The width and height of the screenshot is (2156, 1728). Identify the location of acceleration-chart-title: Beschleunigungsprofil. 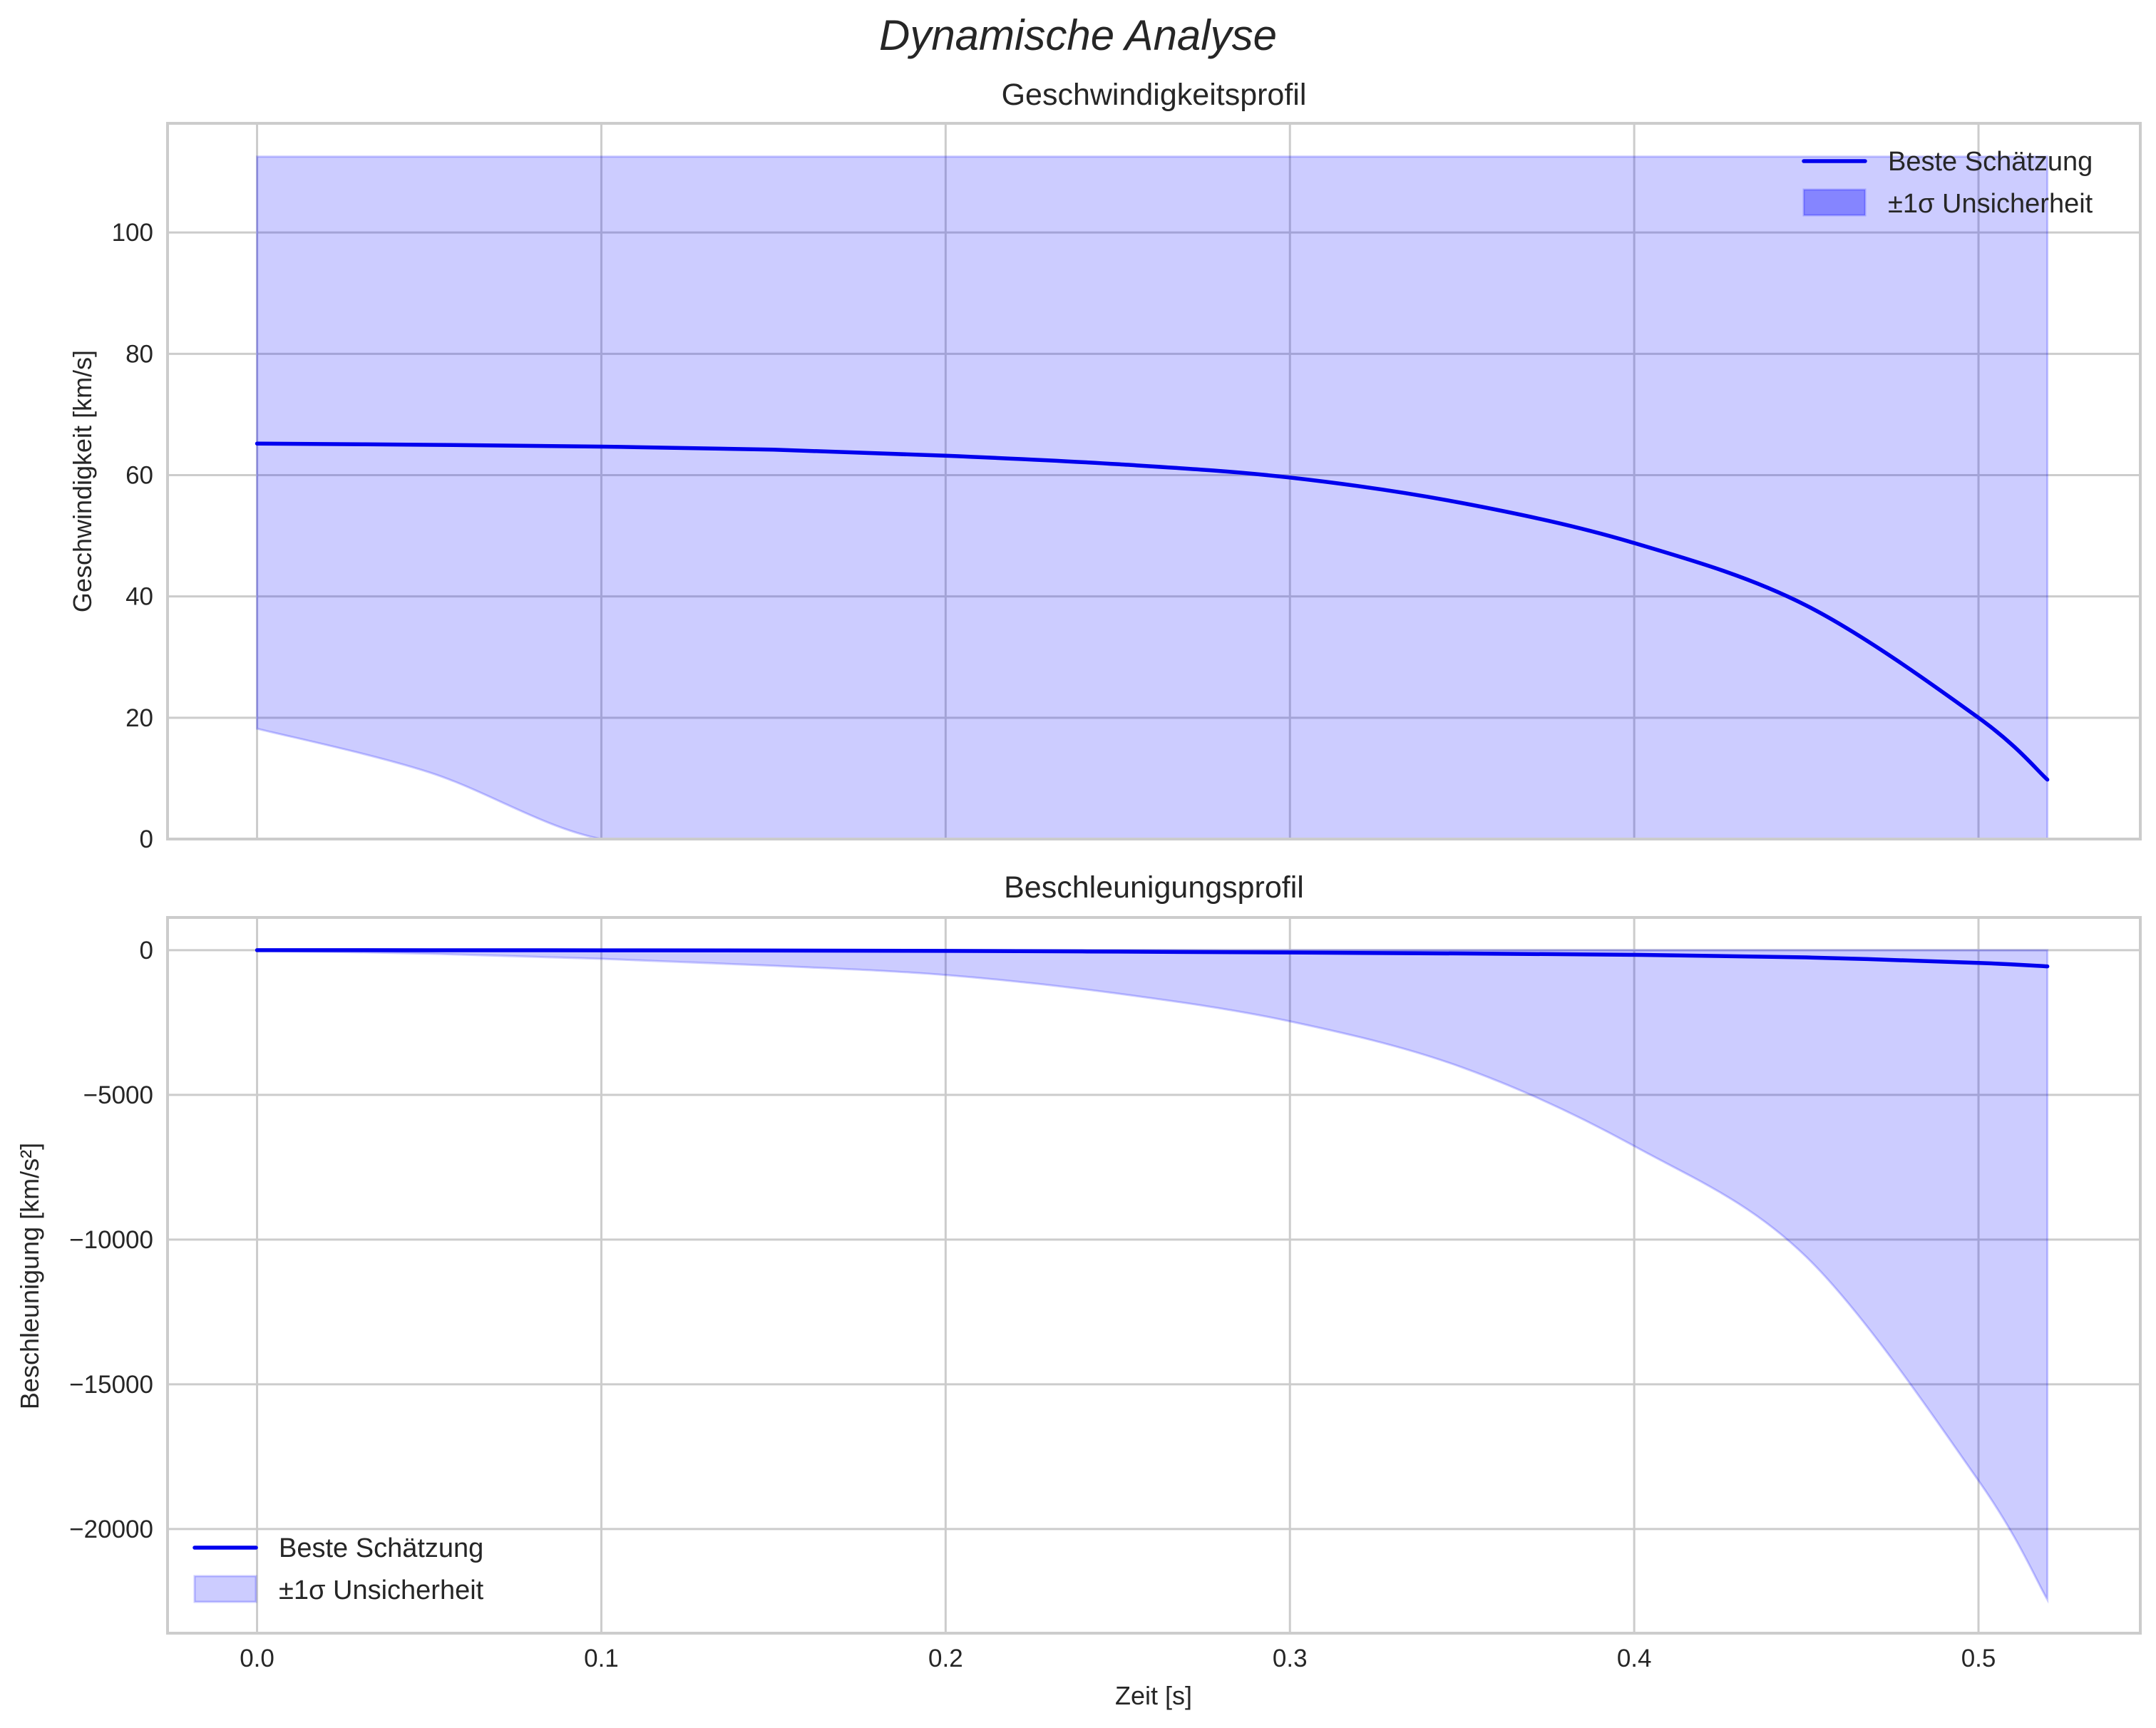
(1154, 887).